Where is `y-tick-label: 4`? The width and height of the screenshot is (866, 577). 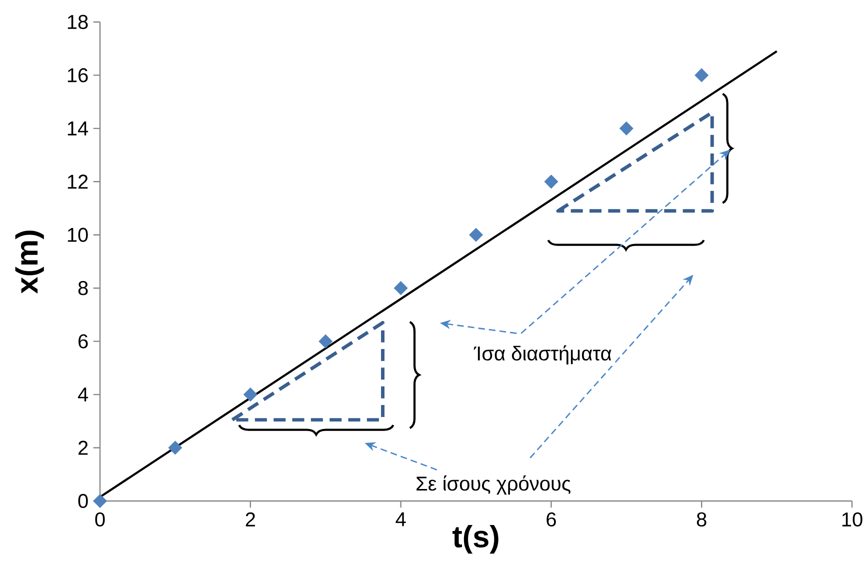
y-tick-label: 4 is located at coordinates (83, 395).